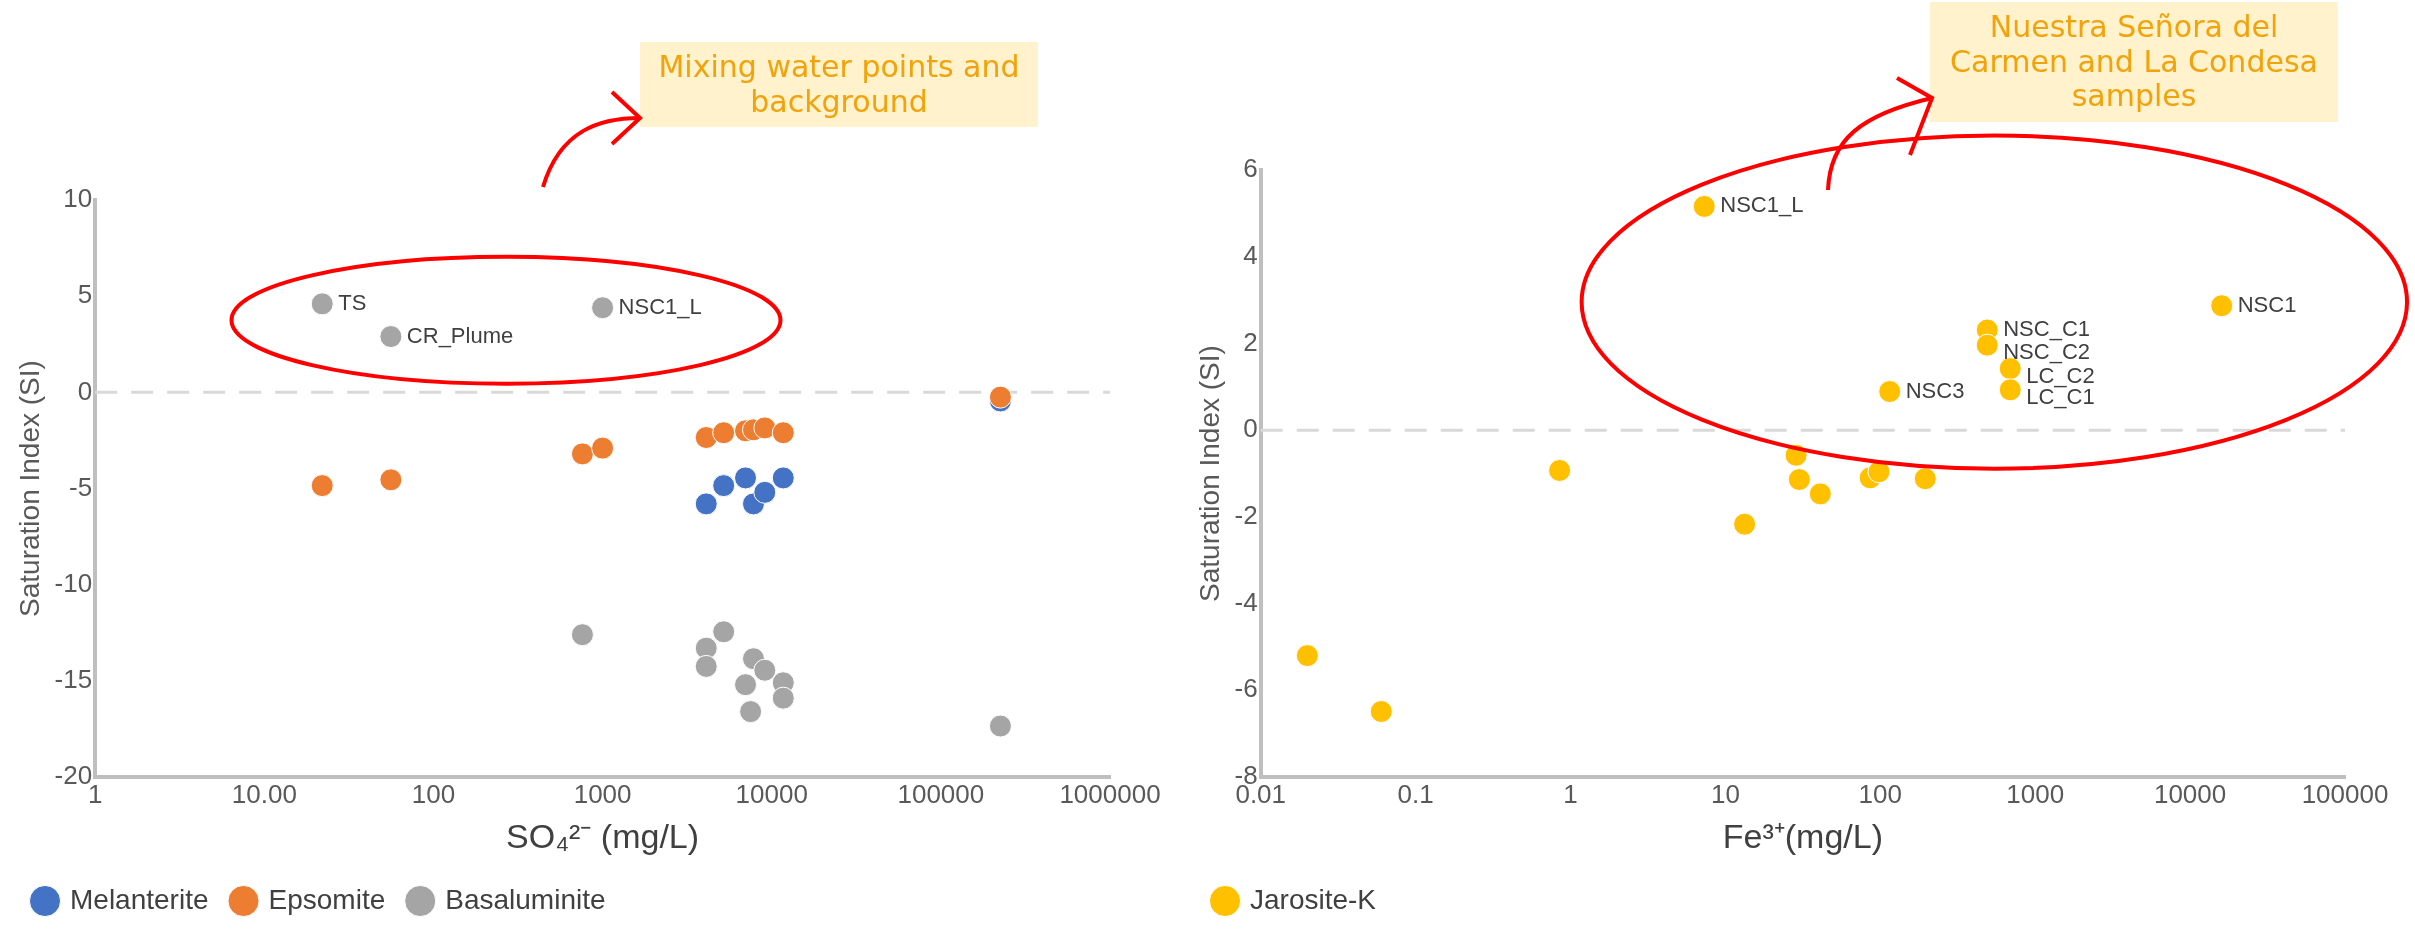  I want to click on y-tick-label: 5, so click(85, 294).